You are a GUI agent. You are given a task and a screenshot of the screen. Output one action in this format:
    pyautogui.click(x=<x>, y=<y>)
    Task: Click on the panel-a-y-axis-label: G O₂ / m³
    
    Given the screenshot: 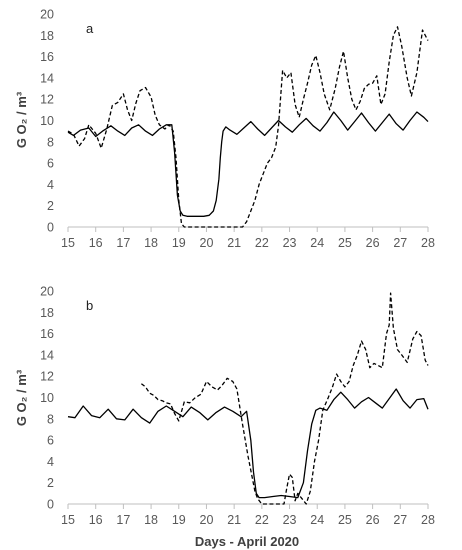 What is the action you would take?
    pyautogui.click(x=21, y=119)
    